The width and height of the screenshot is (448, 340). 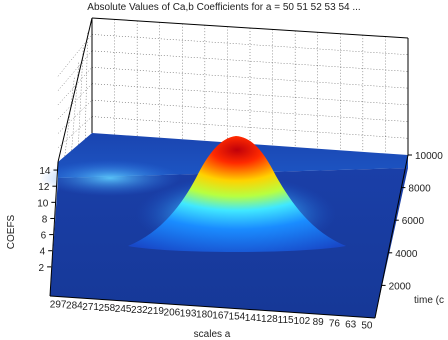 I want to click on z-tick-label: 10, so click(x=43, y=203).